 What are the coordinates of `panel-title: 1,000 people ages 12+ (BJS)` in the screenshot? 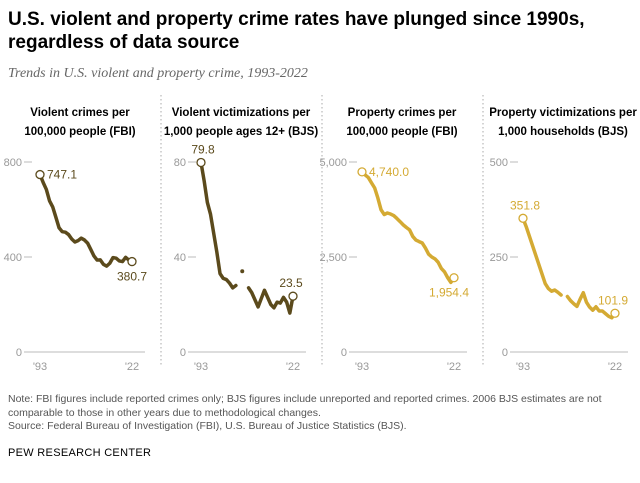 It's located at (241, 132).